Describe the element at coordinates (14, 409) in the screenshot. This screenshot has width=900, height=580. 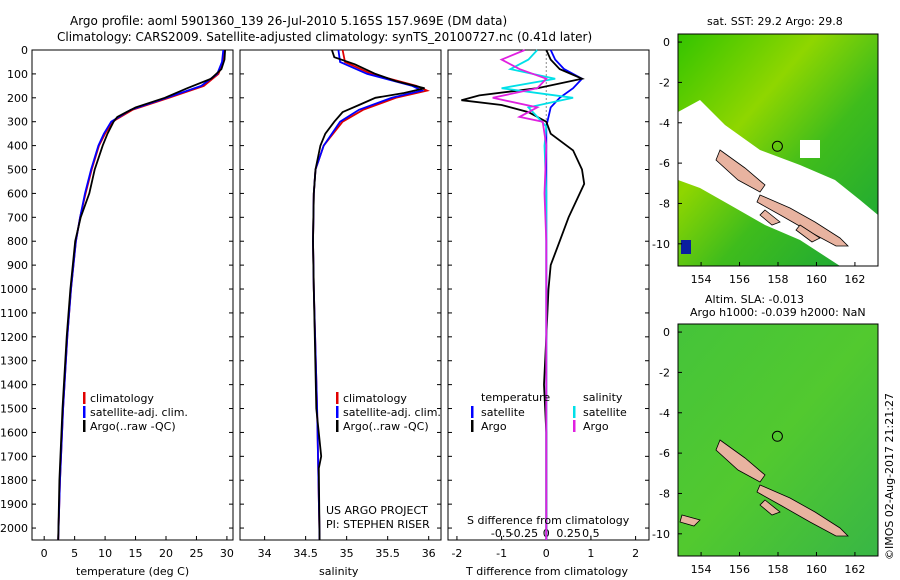
I see `y-tick-label: 1500` at that location.